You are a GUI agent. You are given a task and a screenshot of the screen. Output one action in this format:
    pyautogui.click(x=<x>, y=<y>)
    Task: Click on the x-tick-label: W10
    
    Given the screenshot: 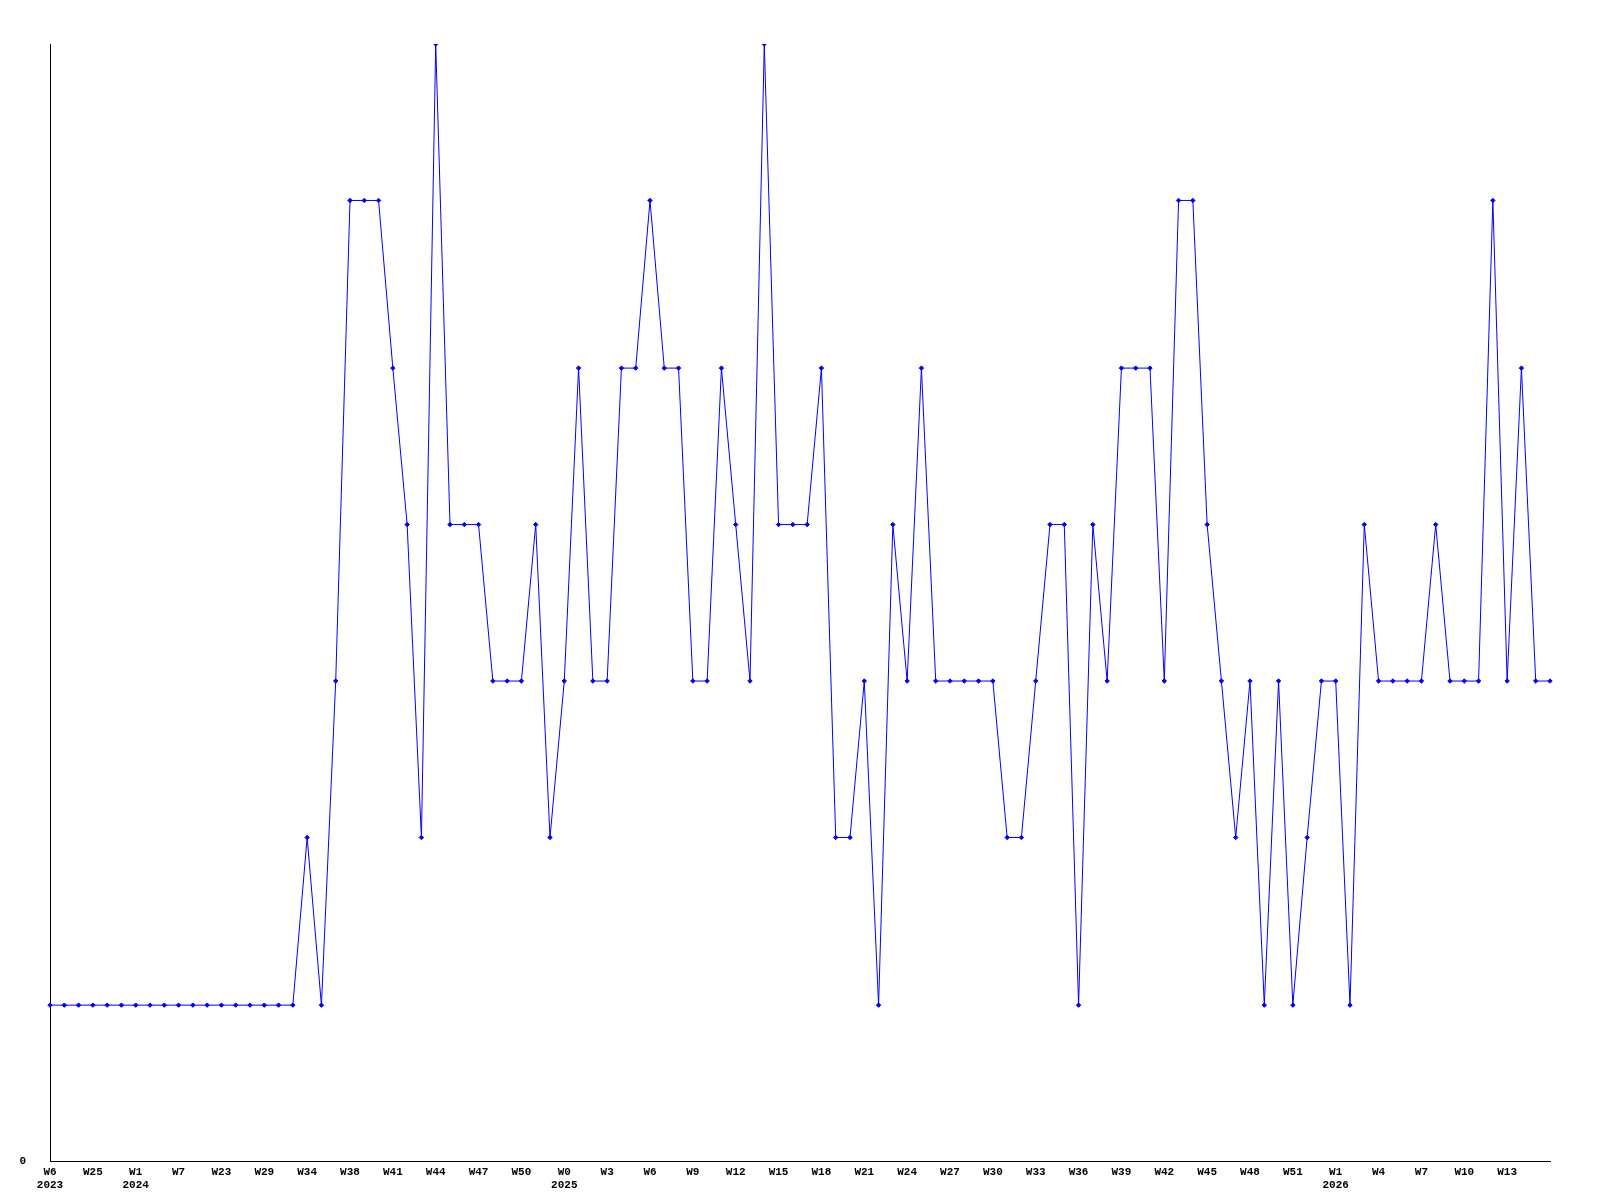 What is the action you would take?
    pyautogui.click(x=1464, y=1171)
    